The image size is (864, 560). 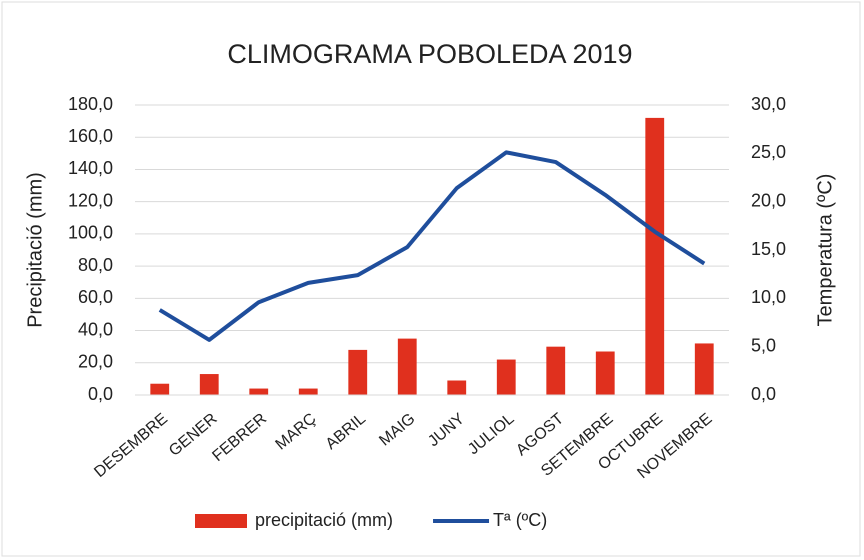 I want to click on y-axis-label: Precipitació (mm), so click(x=35, y=250).